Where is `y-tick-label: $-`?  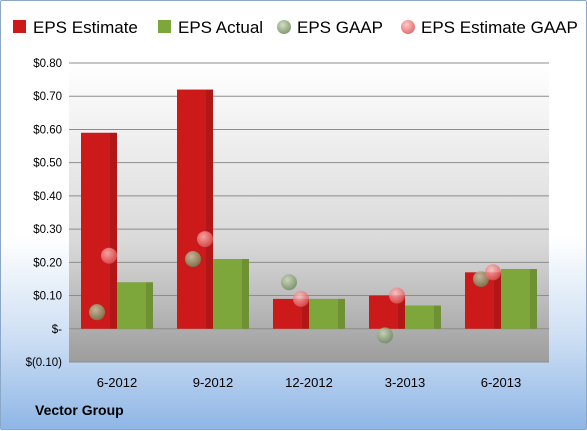
y-tick-label: $- is located at coordinates (57, 330).